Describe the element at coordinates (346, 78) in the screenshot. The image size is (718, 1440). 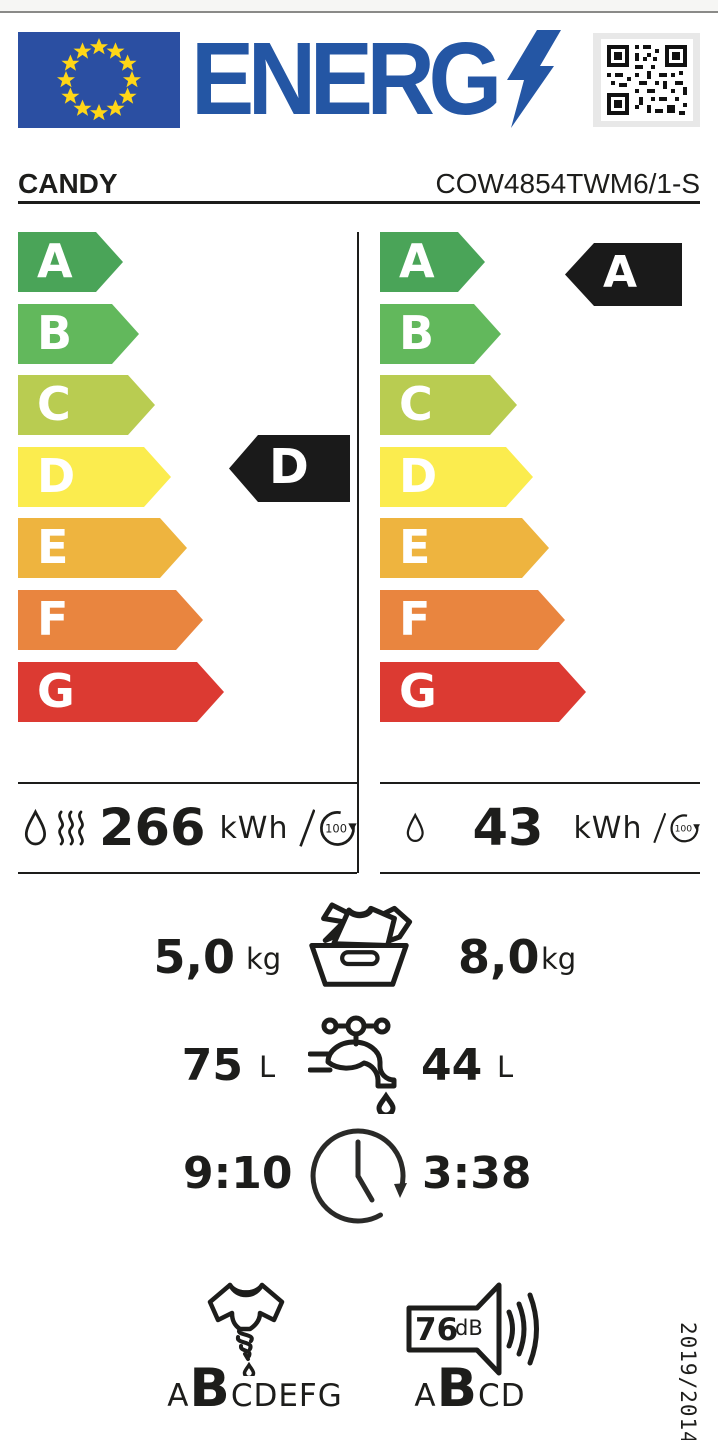
I see `energy-logo-text: ENERG` at that location.